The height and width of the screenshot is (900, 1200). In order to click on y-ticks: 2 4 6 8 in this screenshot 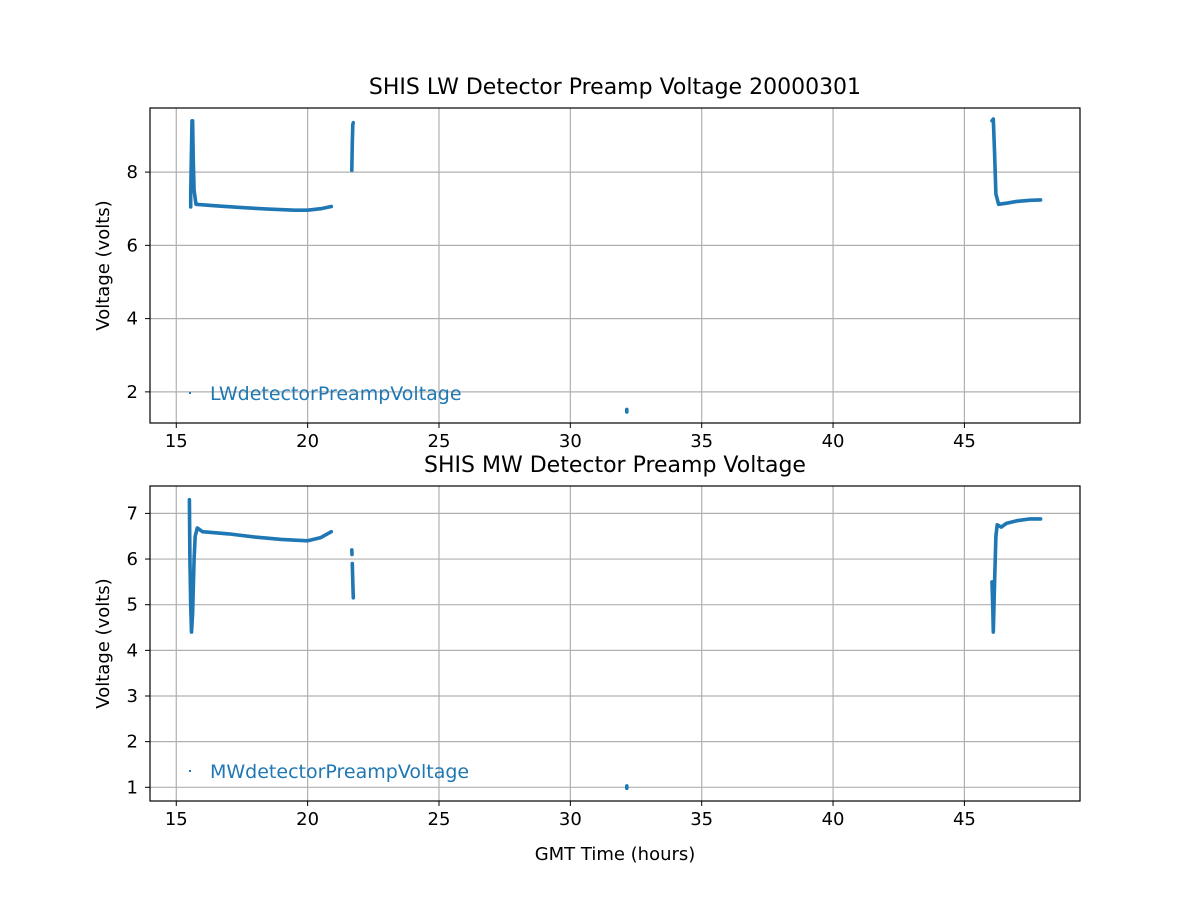, I will do `click(138, 282)`.